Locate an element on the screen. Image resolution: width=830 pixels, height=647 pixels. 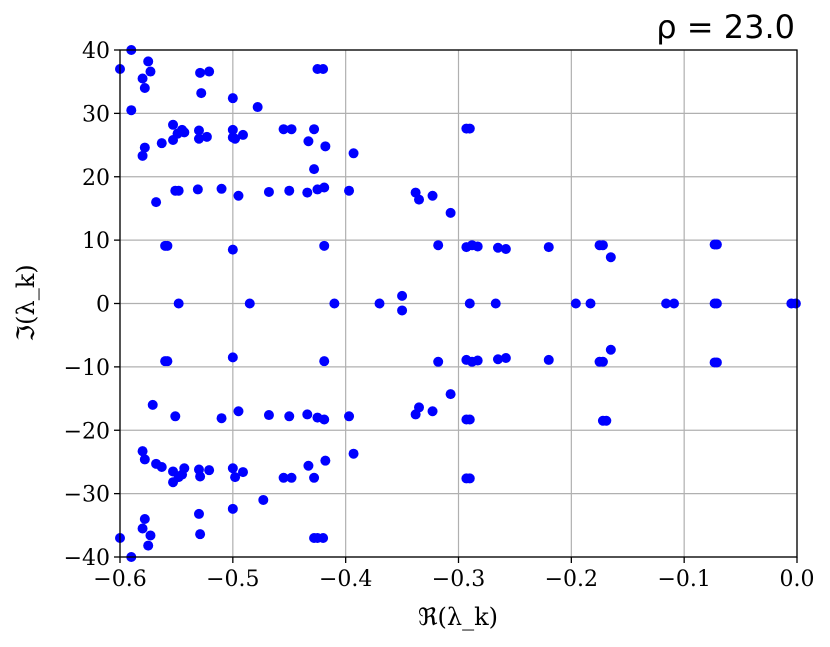
y-tick-label: −20 is located at coordinates (87, 431).